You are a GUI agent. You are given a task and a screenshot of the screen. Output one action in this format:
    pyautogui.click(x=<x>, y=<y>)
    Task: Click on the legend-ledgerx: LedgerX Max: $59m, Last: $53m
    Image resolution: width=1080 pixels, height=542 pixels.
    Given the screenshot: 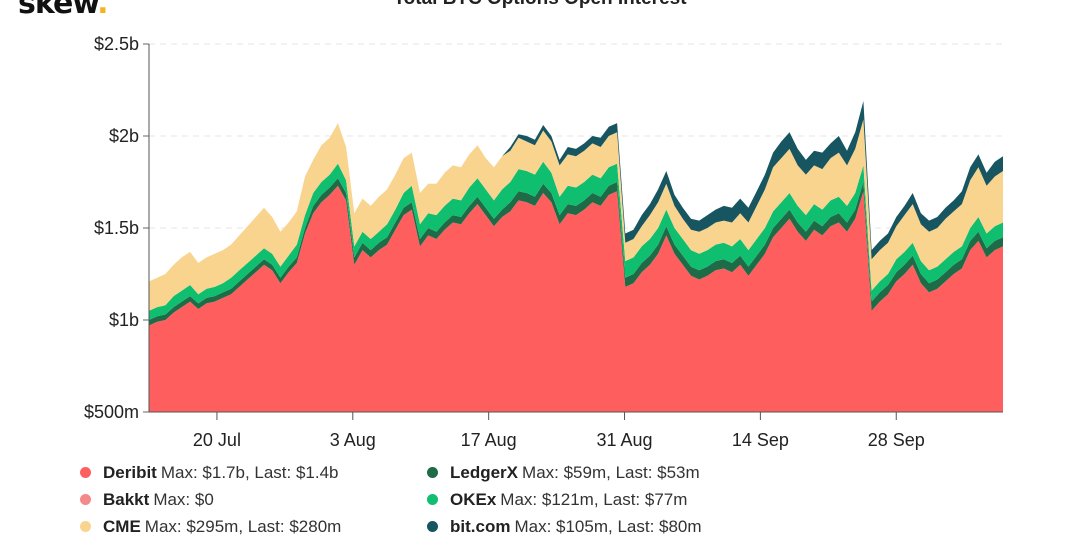 What is the action you would take?
    pyautogui.click(x=563, y=473)
    